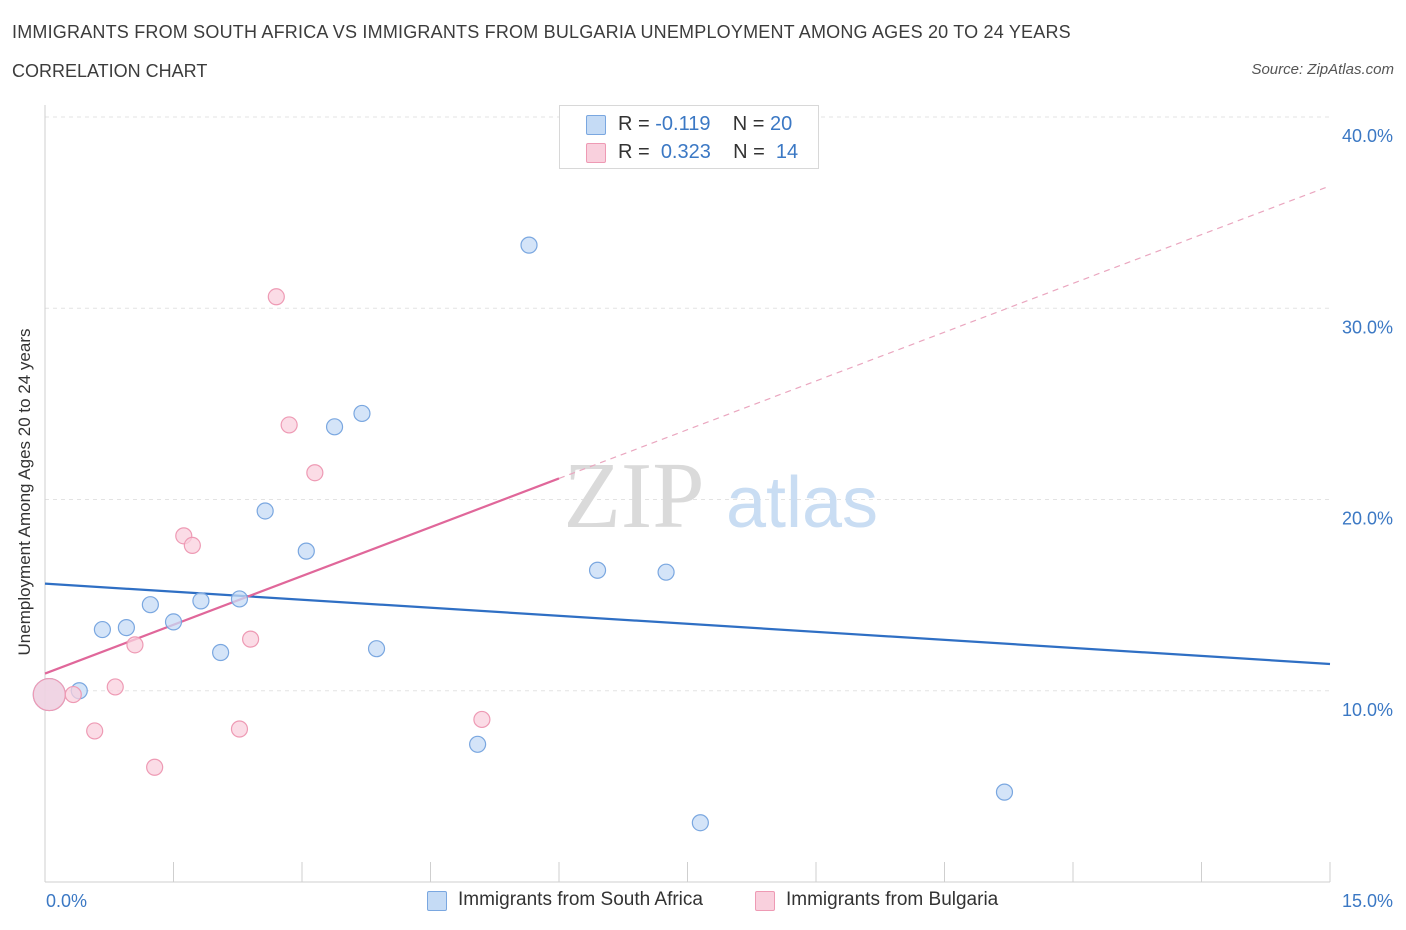  Describe the element at coordinates (634, 496) in the screenshot. I see `watermark-zip: ZIP` at that location.